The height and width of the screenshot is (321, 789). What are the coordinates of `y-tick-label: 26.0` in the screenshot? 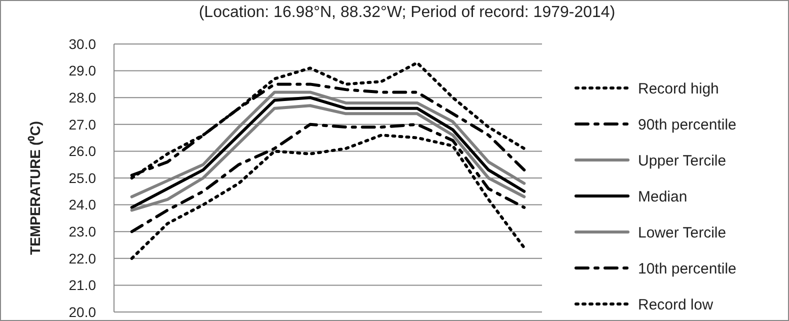 It's located at (82, 151).